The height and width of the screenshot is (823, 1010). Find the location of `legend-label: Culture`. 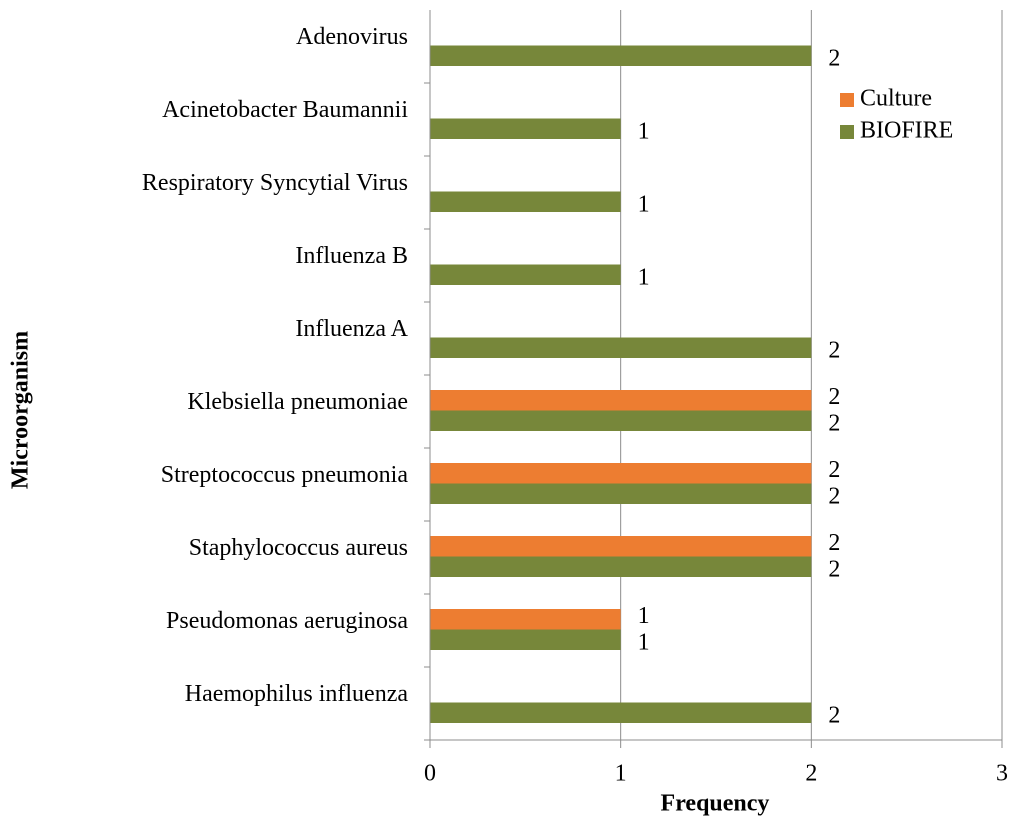

legend-label: Culture is located at coordinates (896, 99).